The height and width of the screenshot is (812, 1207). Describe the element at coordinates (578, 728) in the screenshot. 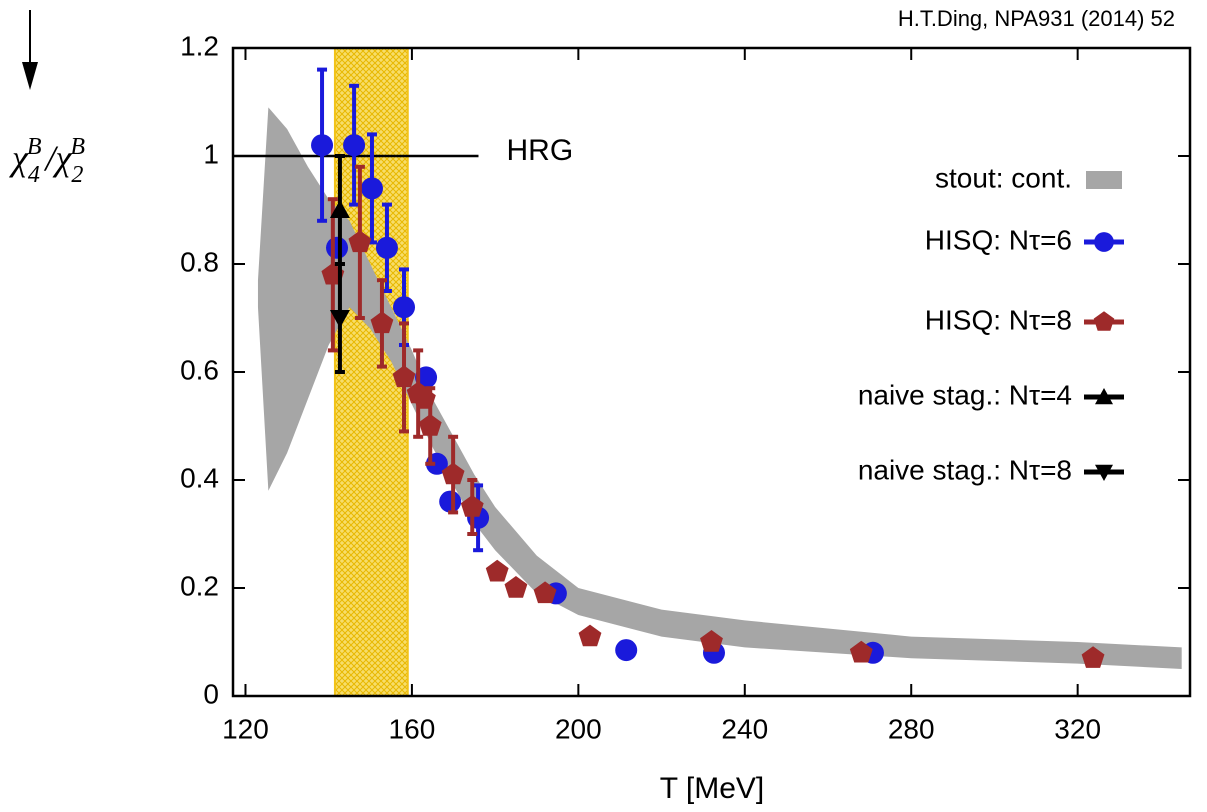

I see `x-tick-label: 200` at that location.